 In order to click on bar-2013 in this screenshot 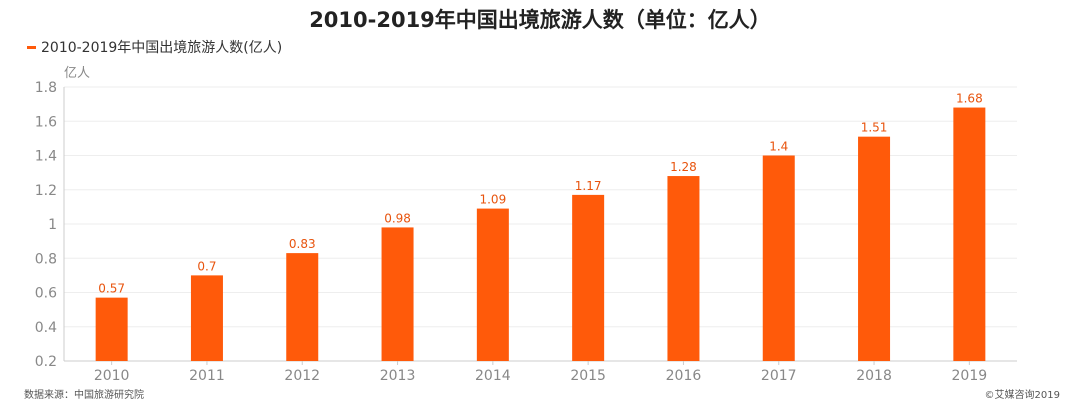, I will do `click(397, 294)`.